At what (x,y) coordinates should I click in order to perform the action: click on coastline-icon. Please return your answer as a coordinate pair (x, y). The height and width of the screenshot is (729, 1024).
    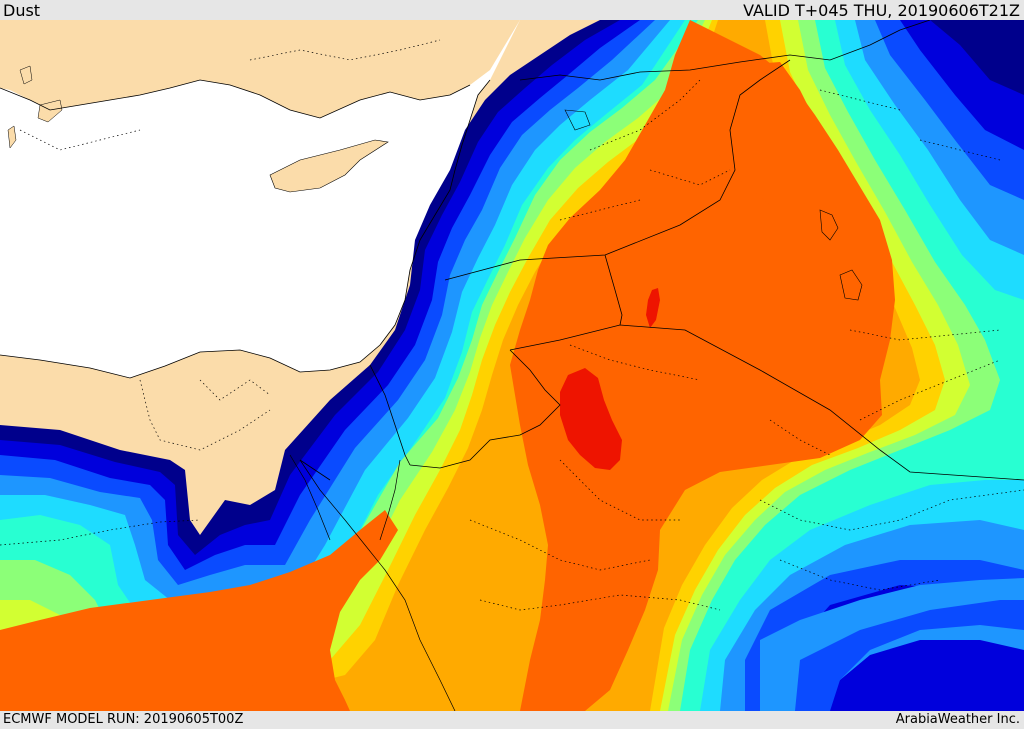
    Looking at the image, I should click on (235, 99).